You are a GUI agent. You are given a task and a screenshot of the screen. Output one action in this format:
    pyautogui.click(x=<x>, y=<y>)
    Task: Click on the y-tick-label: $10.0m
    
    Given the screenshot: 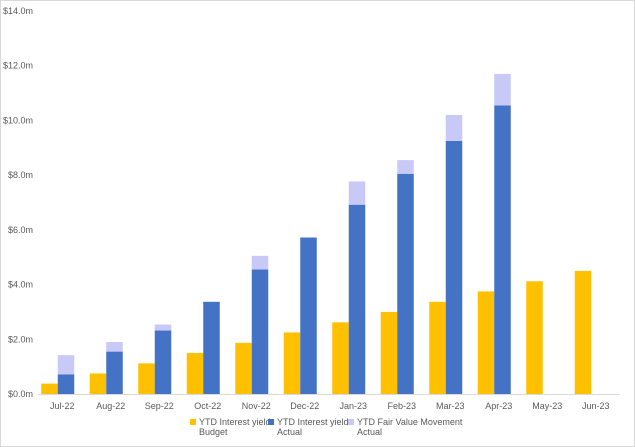 What is the action you would take?
    pyautogui.click(x=18, y=120)
    